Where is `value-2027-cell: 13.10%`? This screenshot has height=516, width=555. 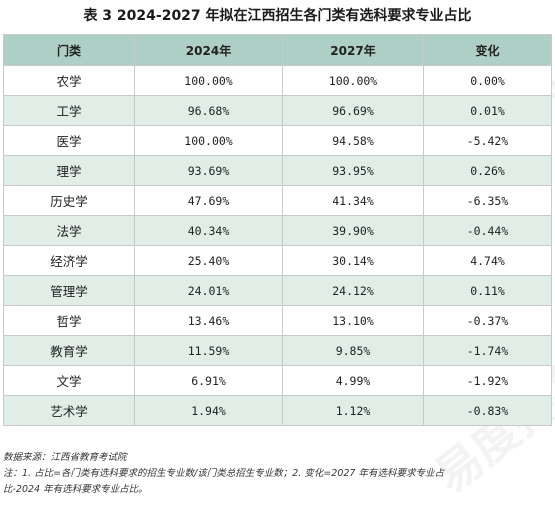 value-2027-cell: 13.10% is located at coordinates (353, 320).